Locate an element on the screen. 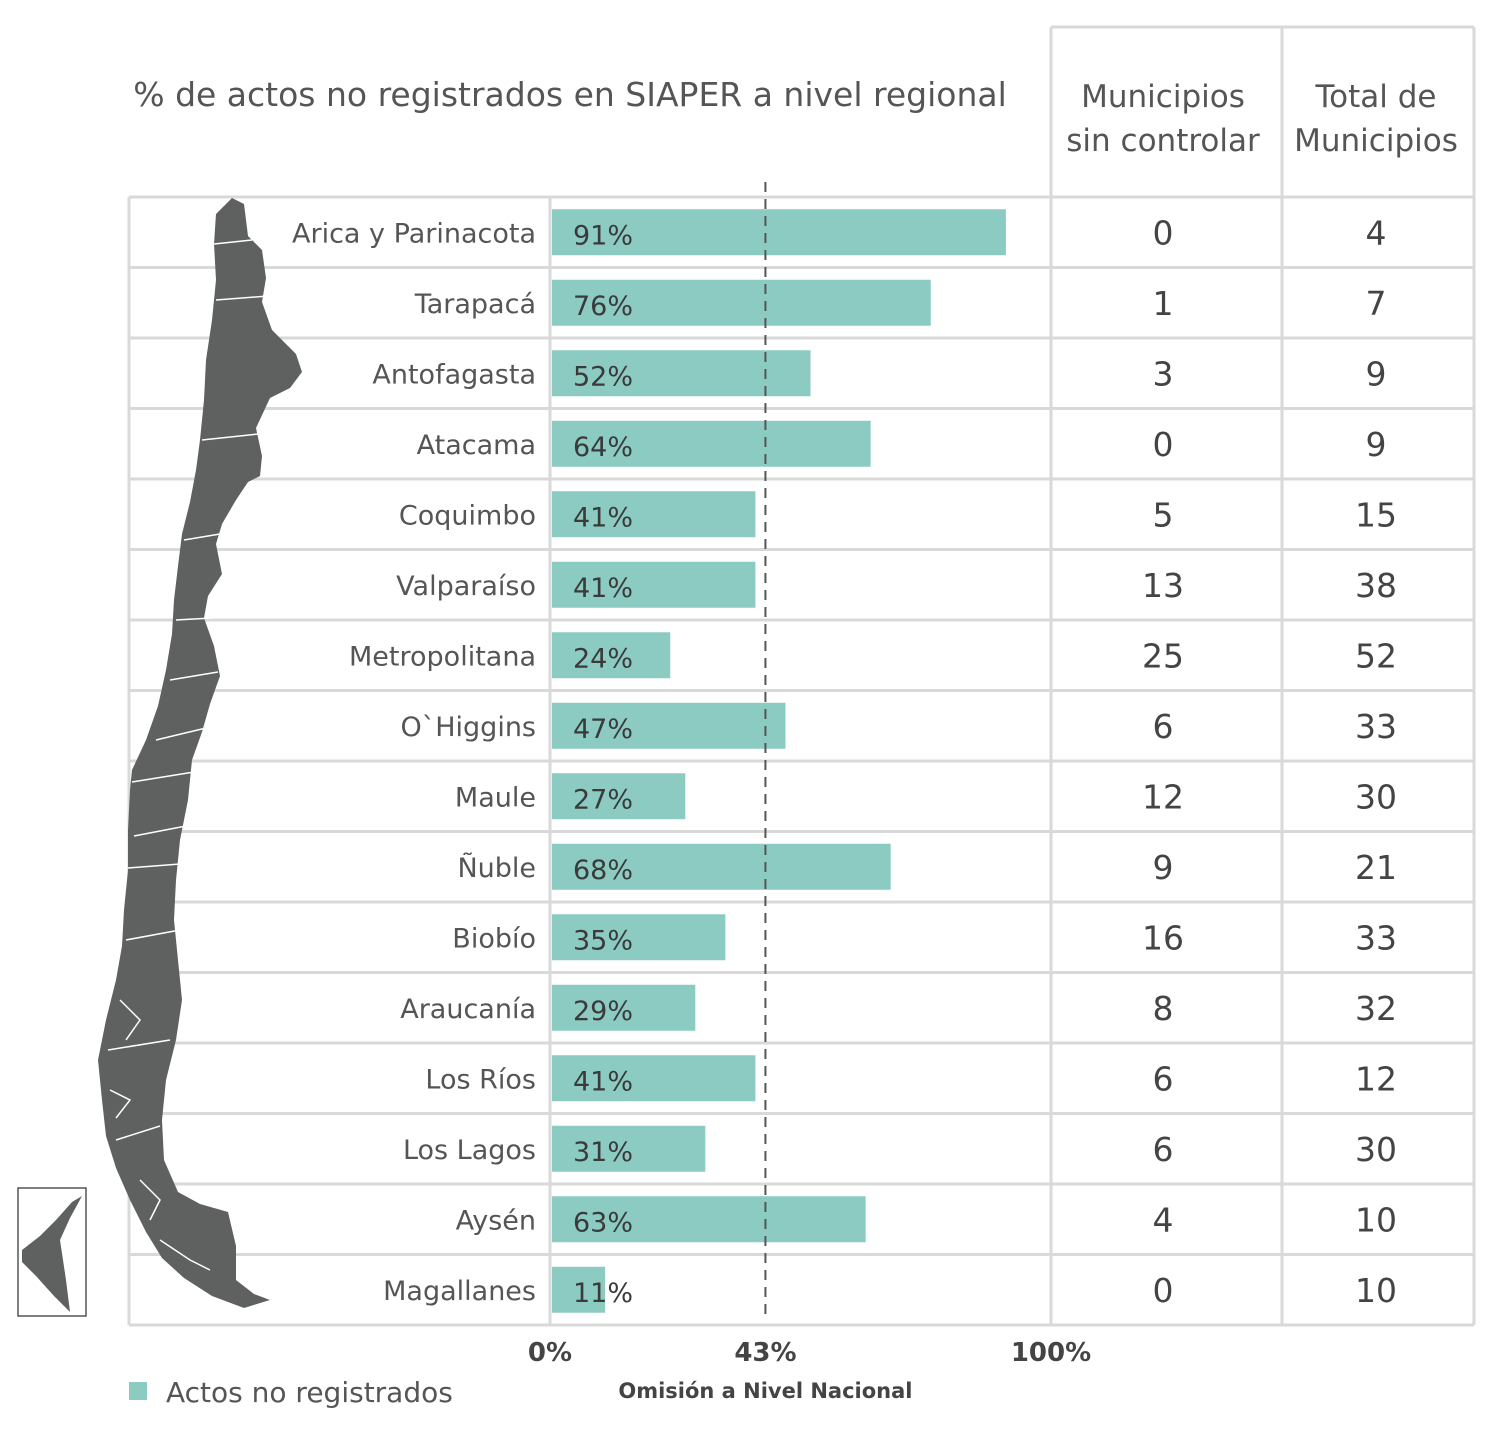  reference-line-label: Omisión a Nivel Nacional is located at coordinates (765, 1391).